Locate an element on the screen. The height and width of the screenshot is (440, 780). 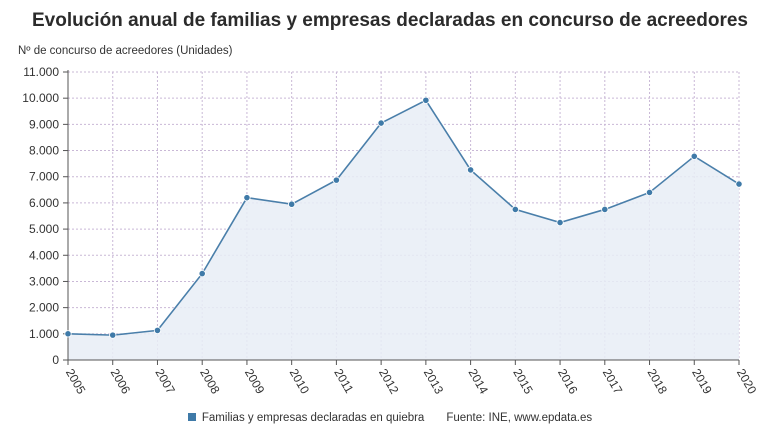
y-tick-label: 6.000 is located at coordinates (44, 203).